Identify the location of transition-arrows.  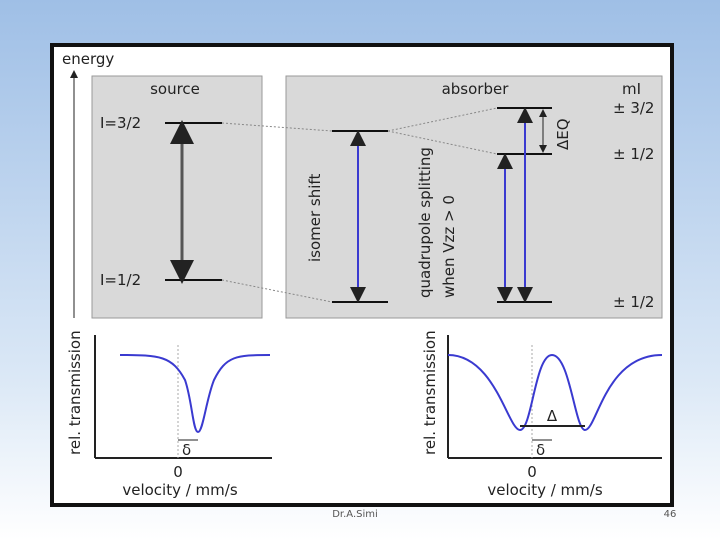
(441, 205).